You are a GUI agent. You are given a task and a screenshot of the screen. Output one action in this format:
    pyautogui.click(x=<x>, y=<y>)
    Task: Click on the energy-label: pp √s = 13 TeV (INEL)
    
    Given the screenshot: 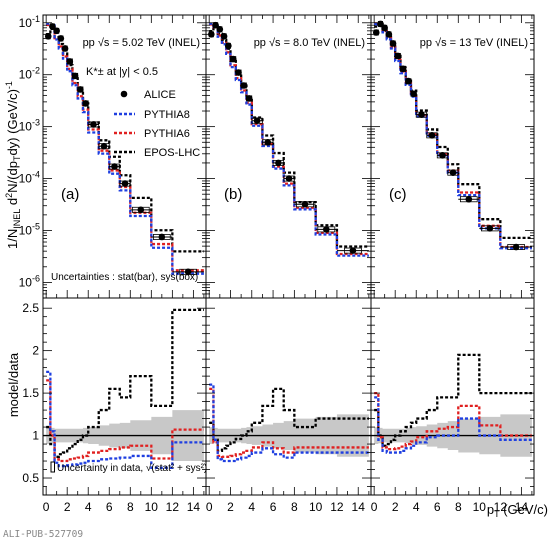 What is the action you would take?
    pyautogui.click(x=474, y=43)
    